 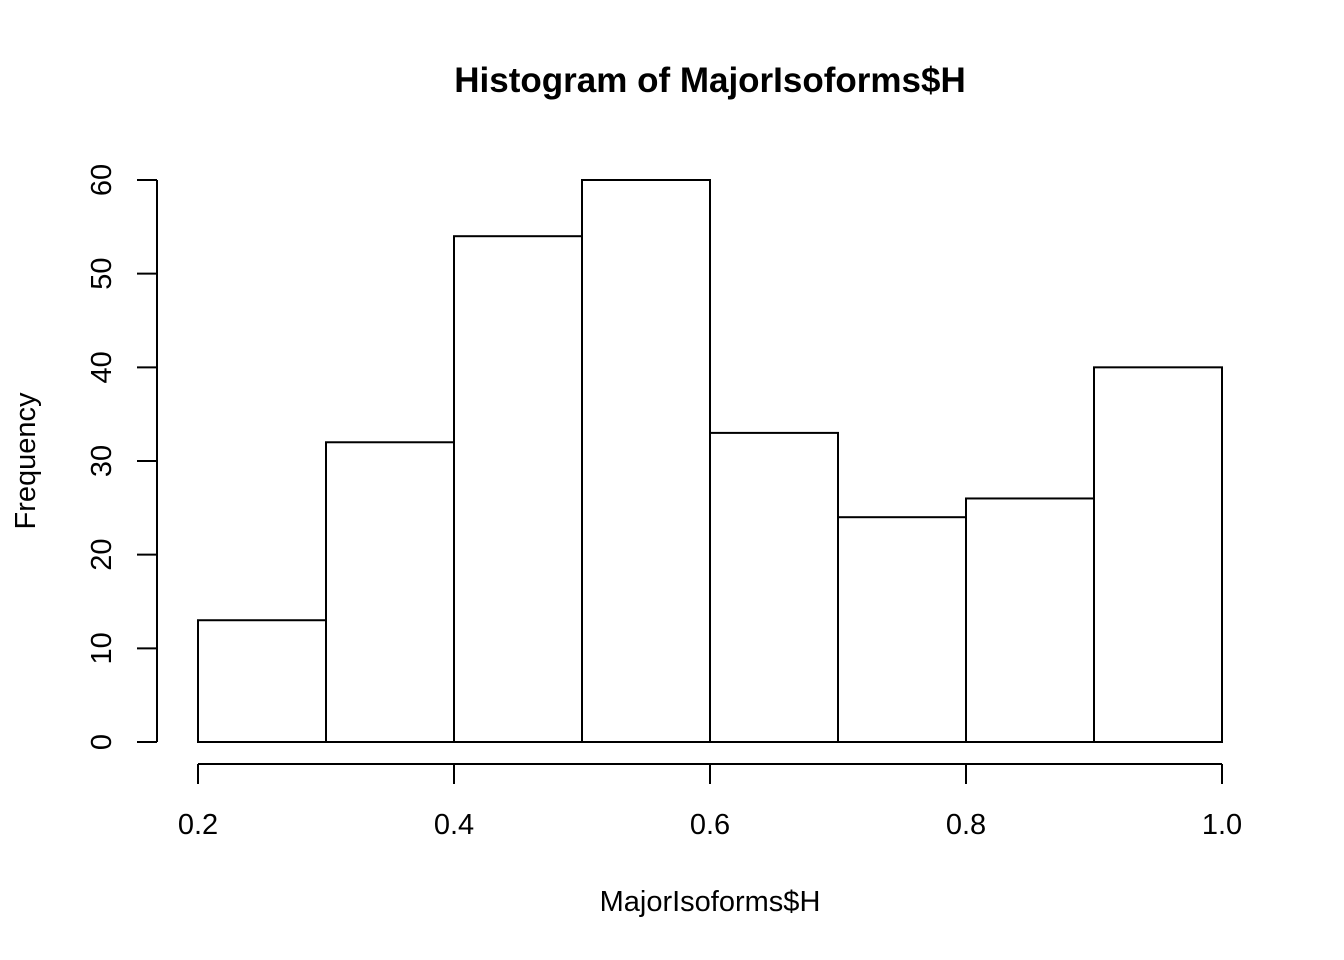 What do you see at coordinates (102, 555) in the screenshot?
I see `y-tick-label-3: 20` at bounding box center [102, 555].